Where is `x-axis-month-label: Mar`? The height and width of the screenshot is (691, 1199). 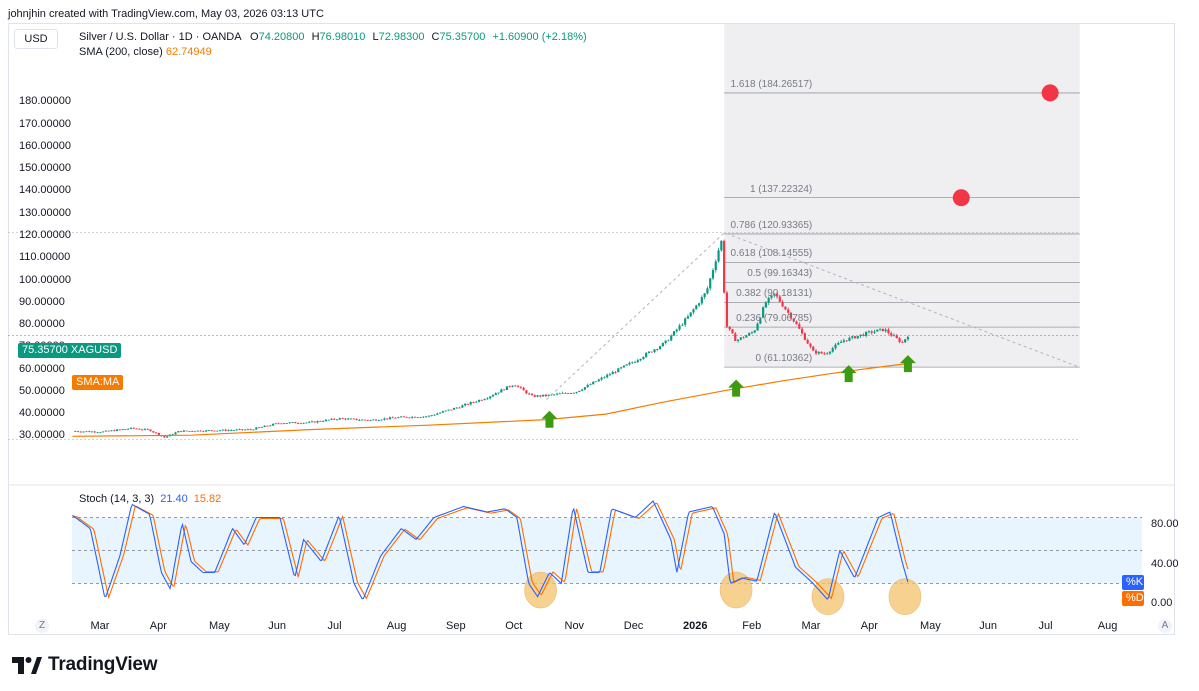
x-axis-month-label: Mar is located at coordinates (811, 626).